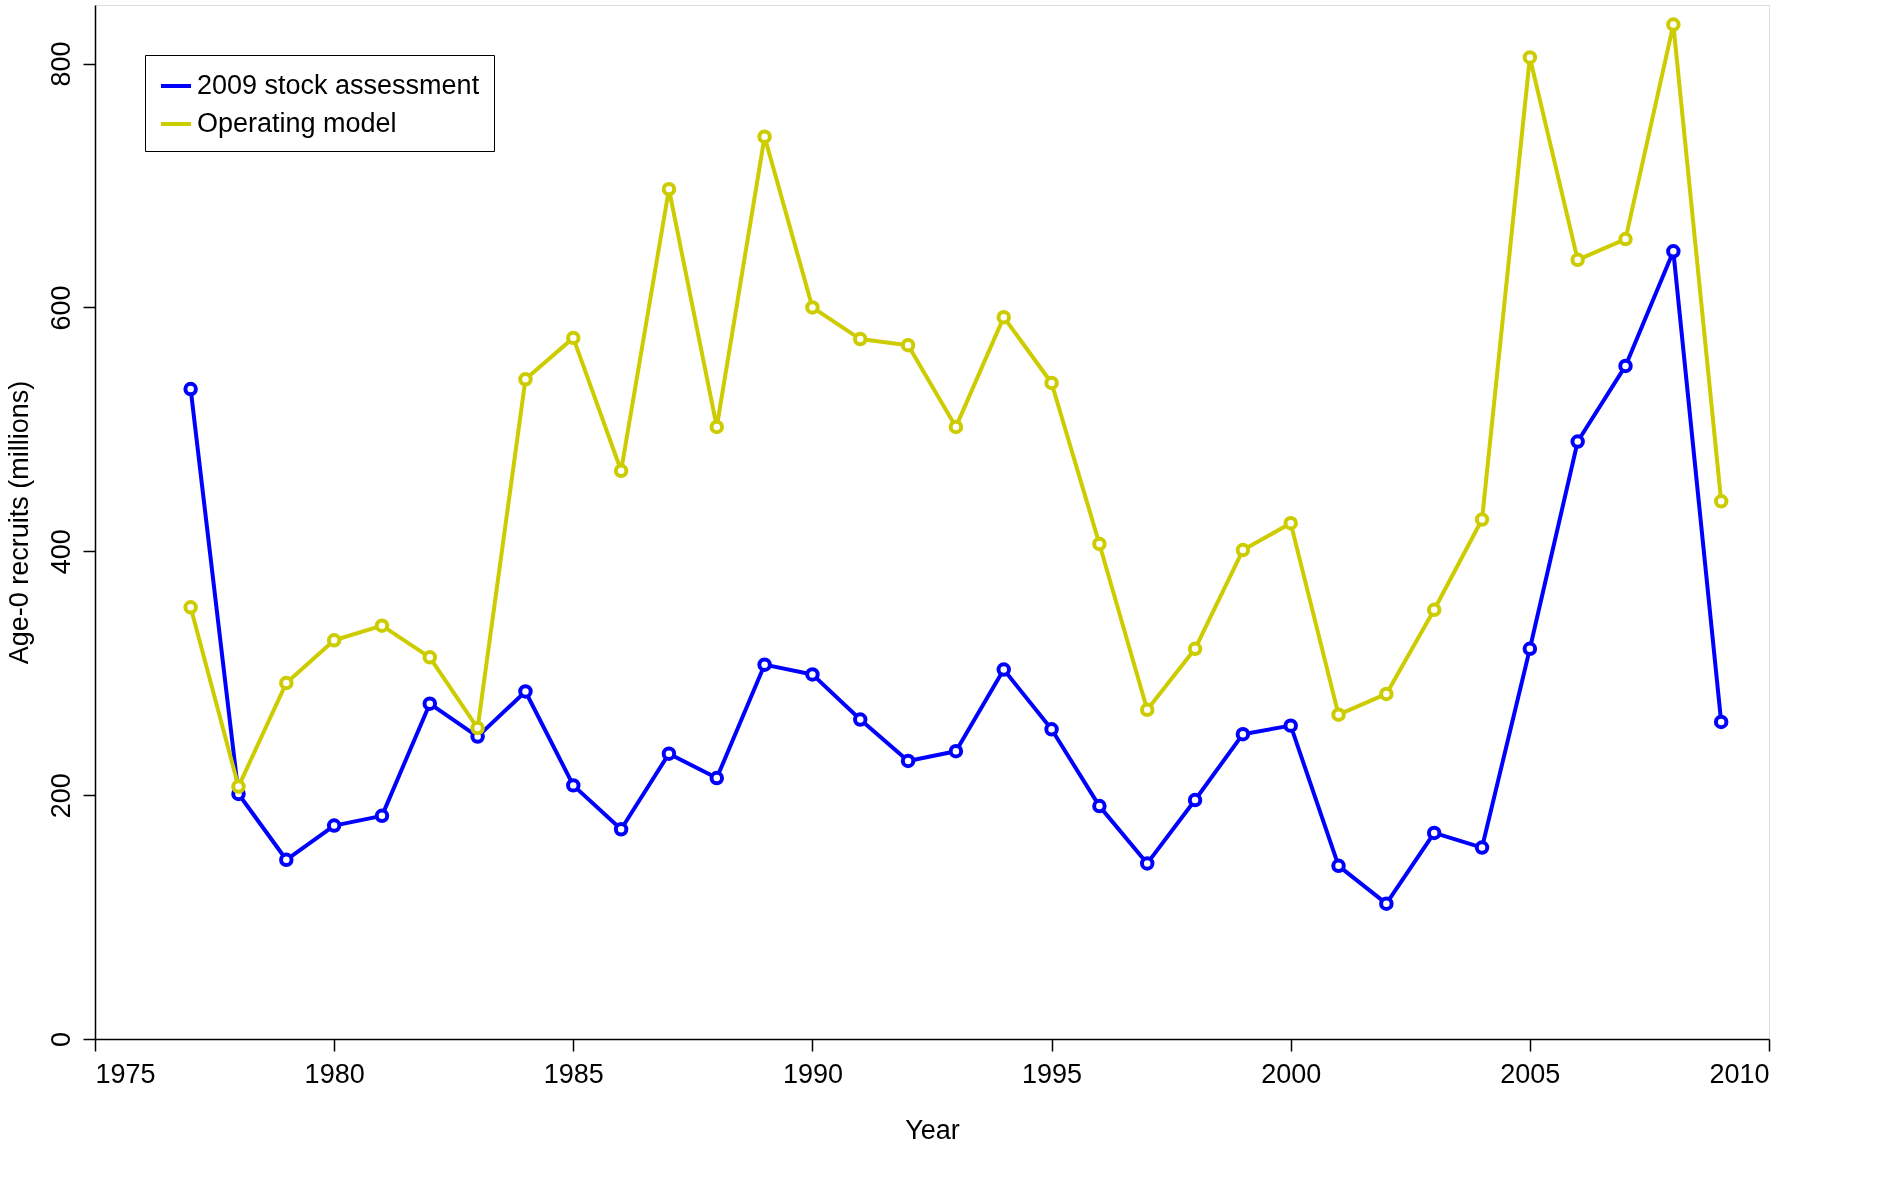 The height and width of the screenshot is (1195, 1886). I want to click on x-tick-label: 1990, so click(812, 1073).